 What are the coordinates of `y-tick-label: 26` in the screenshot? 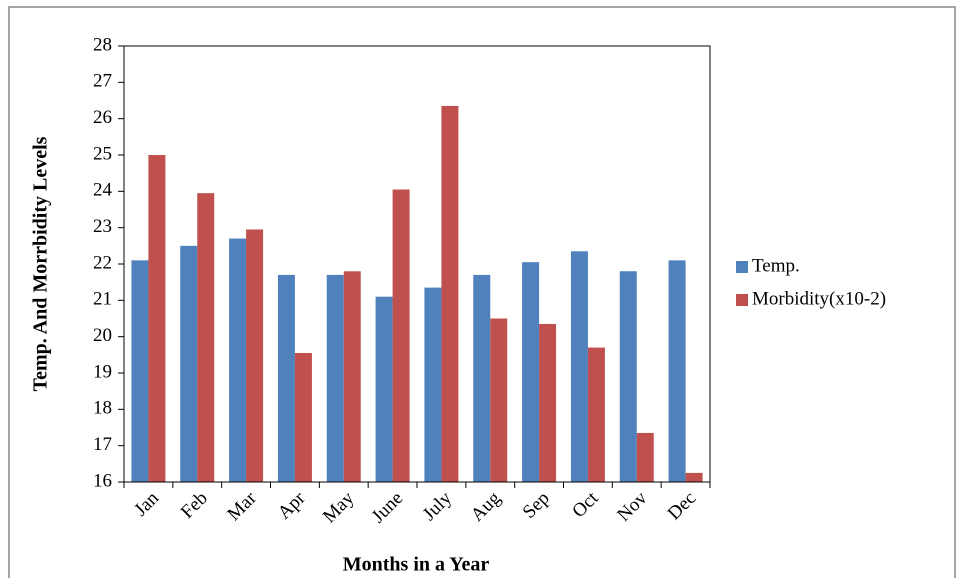 It's located at (102, 117).